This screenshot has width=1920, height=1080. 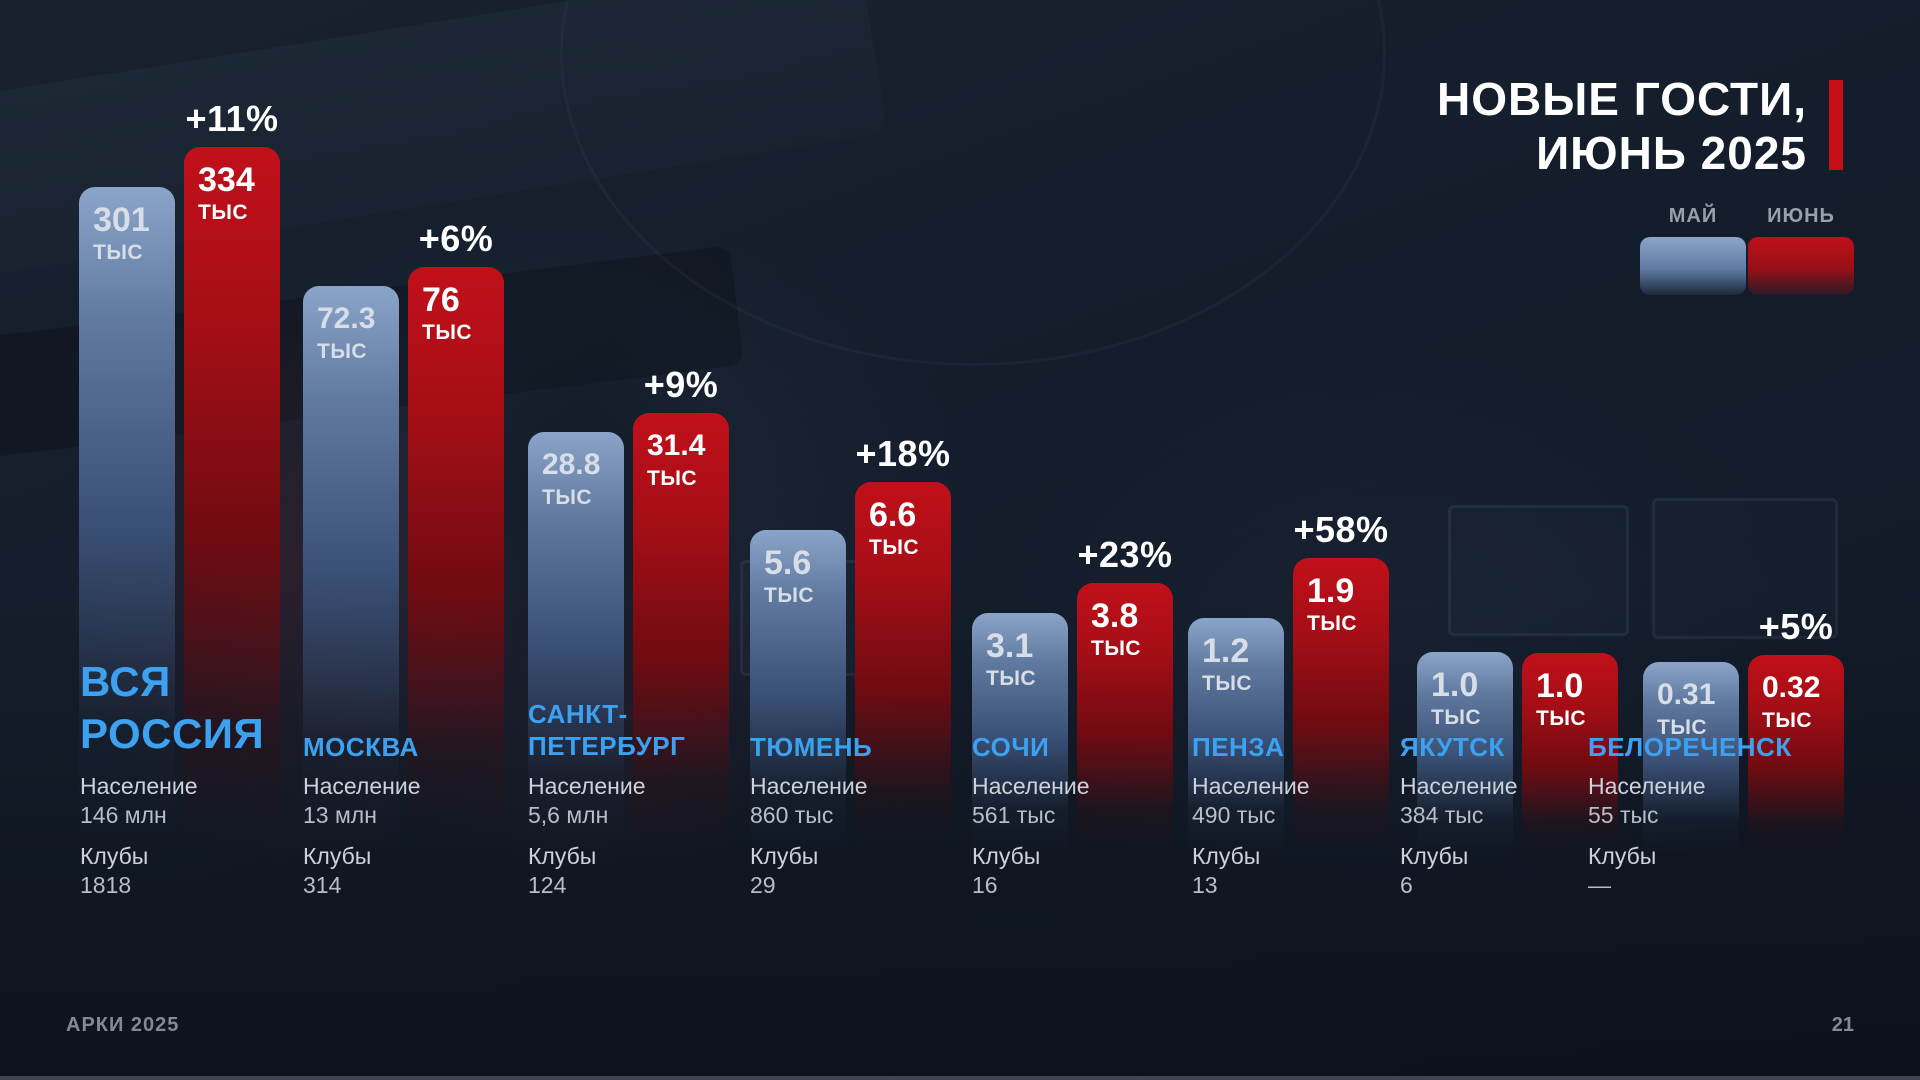 I want to click on change-label: +9%, so click(x=681, y=384).